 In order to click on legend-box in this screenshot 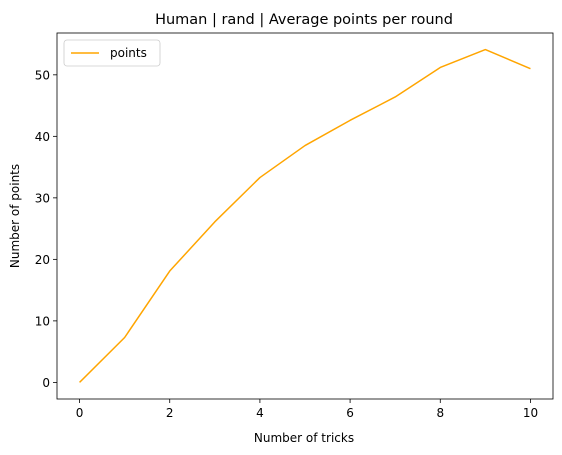, I will do `click(112, 53)`.